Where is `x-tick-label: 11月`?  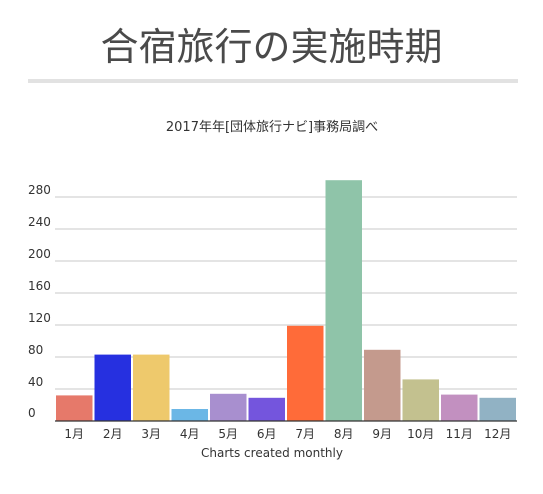 x-tick-label: 11月 is located at coordinates (459, 434).